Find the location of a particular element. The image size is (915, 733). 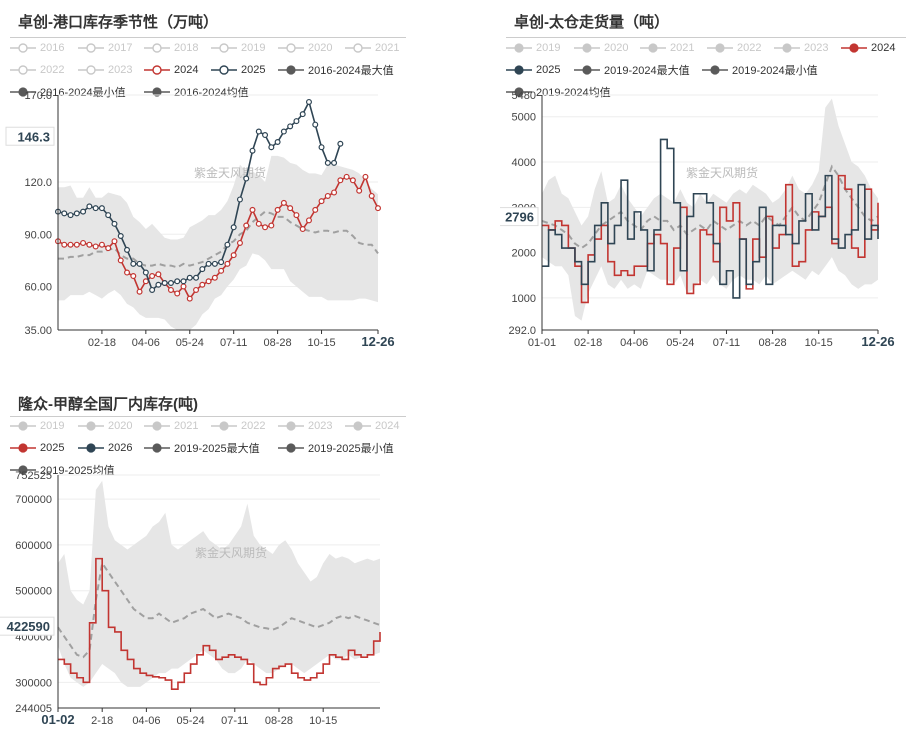

legend-item-2019-2025最大值: 2019-2025最大值 is located at coordinates (202, 448).